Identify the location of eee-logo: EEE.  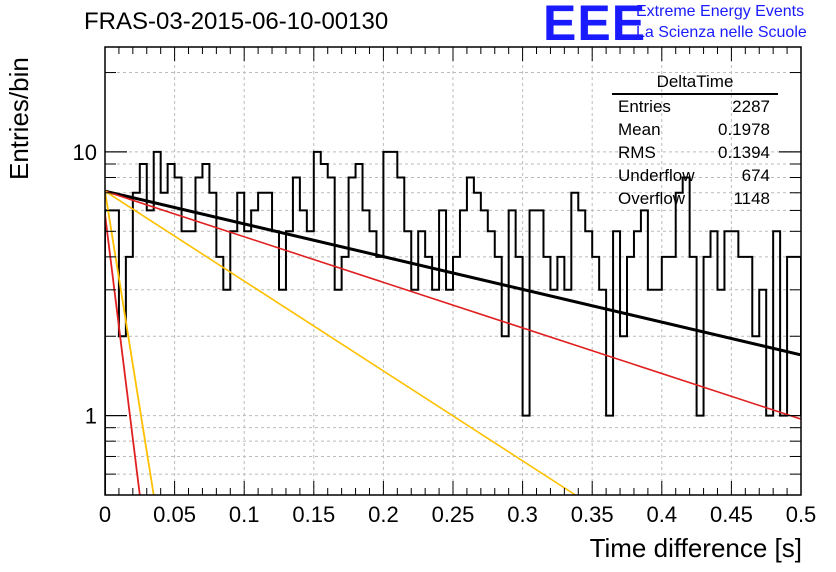
(595, 25).